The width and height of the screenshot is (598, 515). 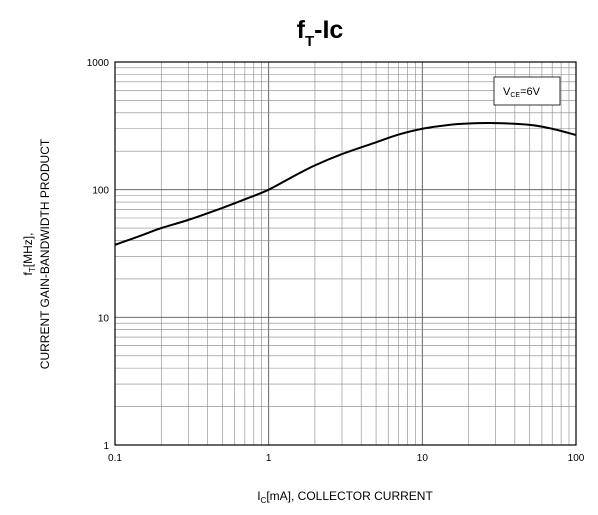 I want to click on x-tick-label: 10, so click(x=423, y=458).